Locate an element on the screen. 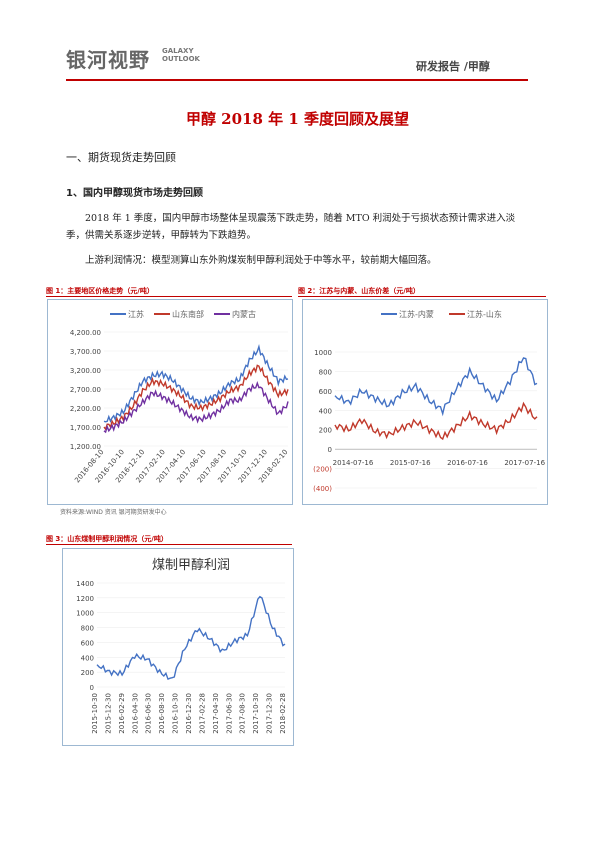 The image size is (595, 842). legend-label: 江苏-内蒙 is located at coordinates (416, 314).